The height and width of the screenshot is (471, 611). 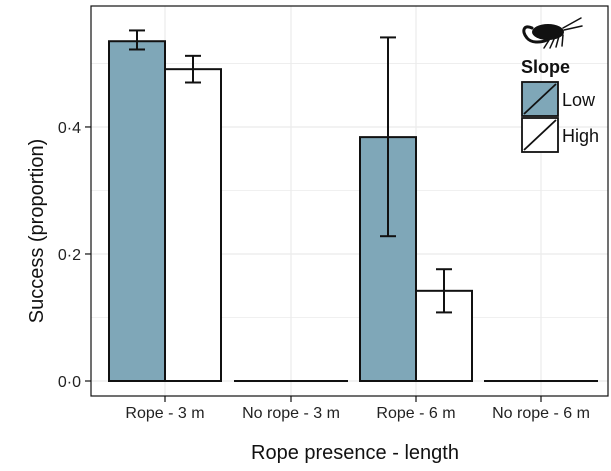 What do you see at coordinates (579, 100) in the screenshot?
I see `legend-label-low: Low` at bounding box center [579, 100].